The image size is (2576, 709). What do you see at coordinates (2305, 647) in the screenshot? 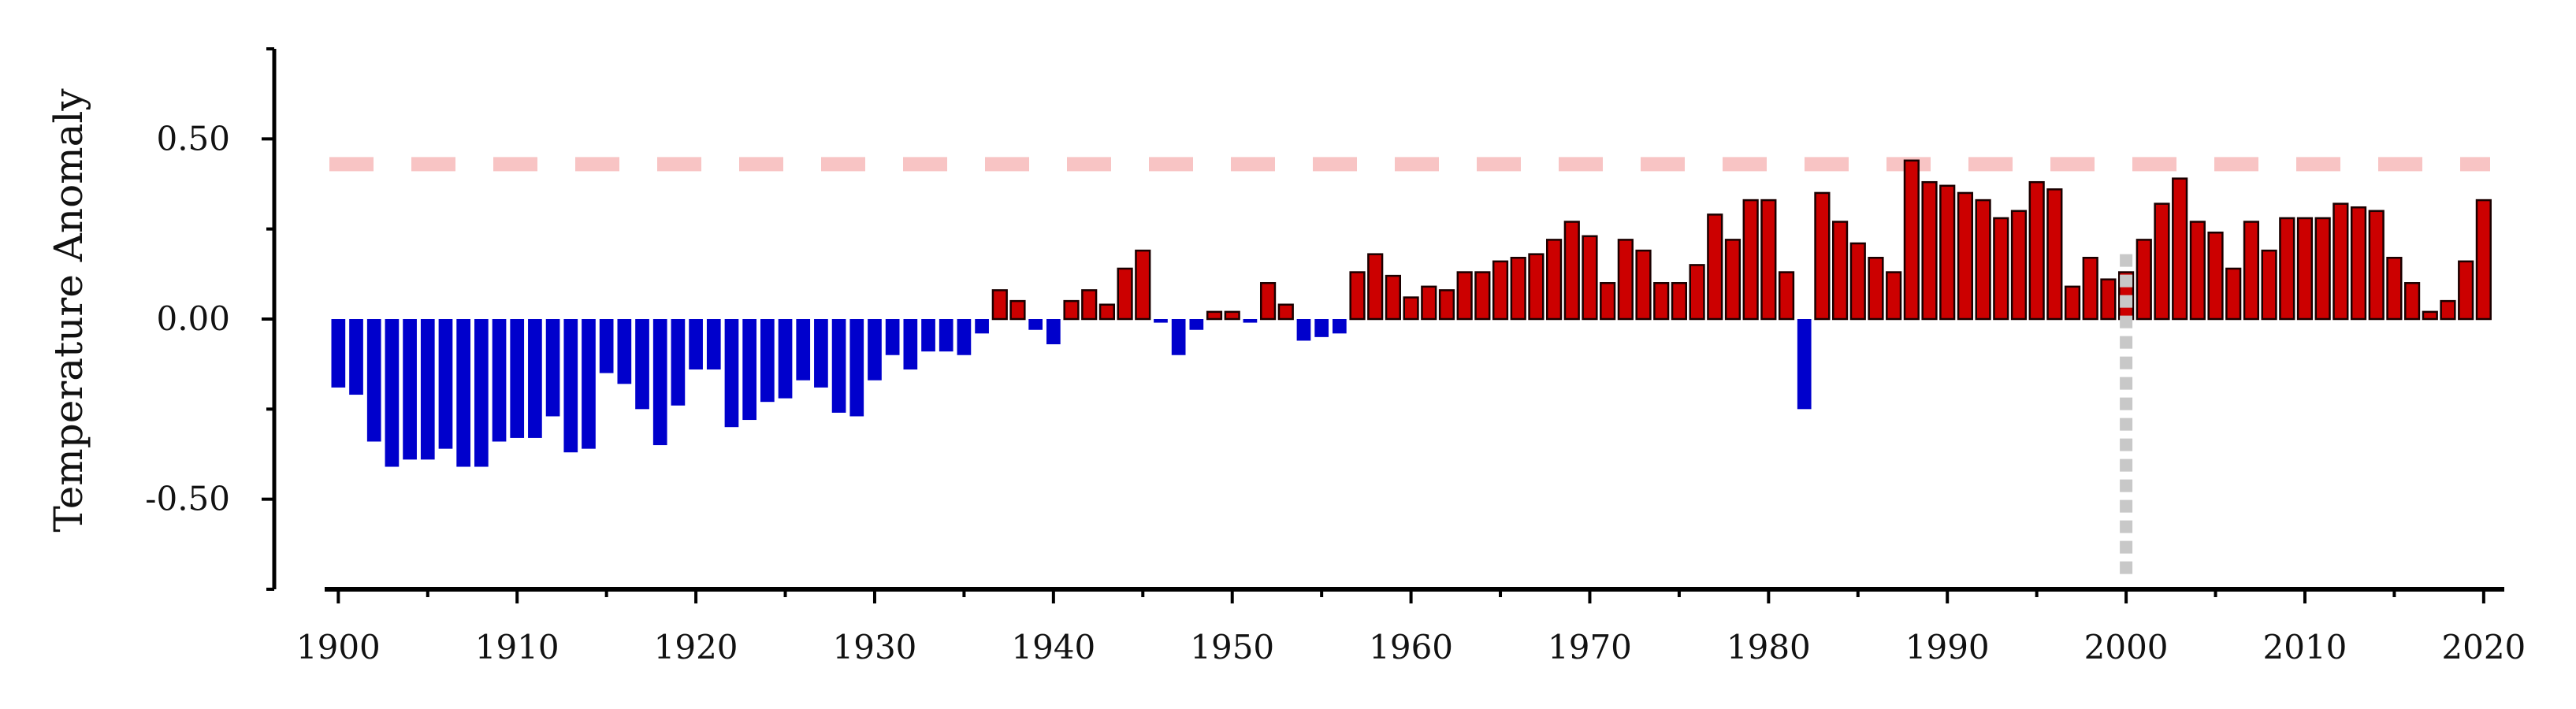
I see `x-tick-label: 2010` at bounding box center [2305, 647].